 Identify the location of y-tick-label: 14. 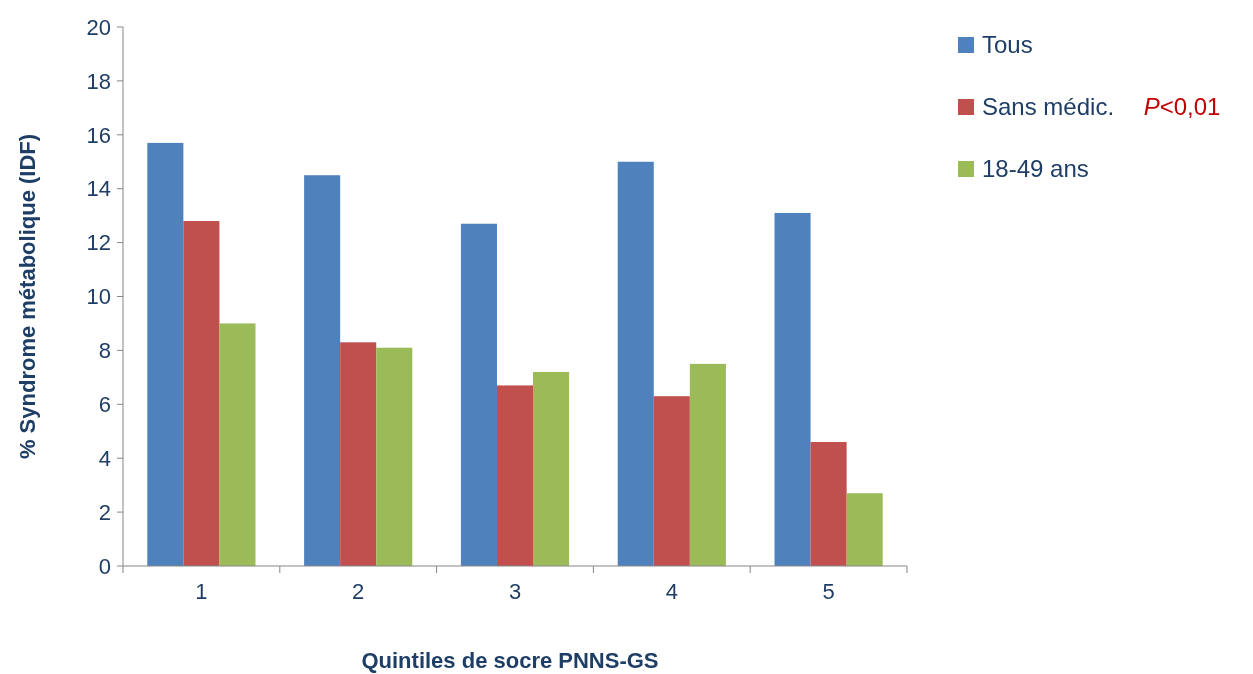
(98, 189).